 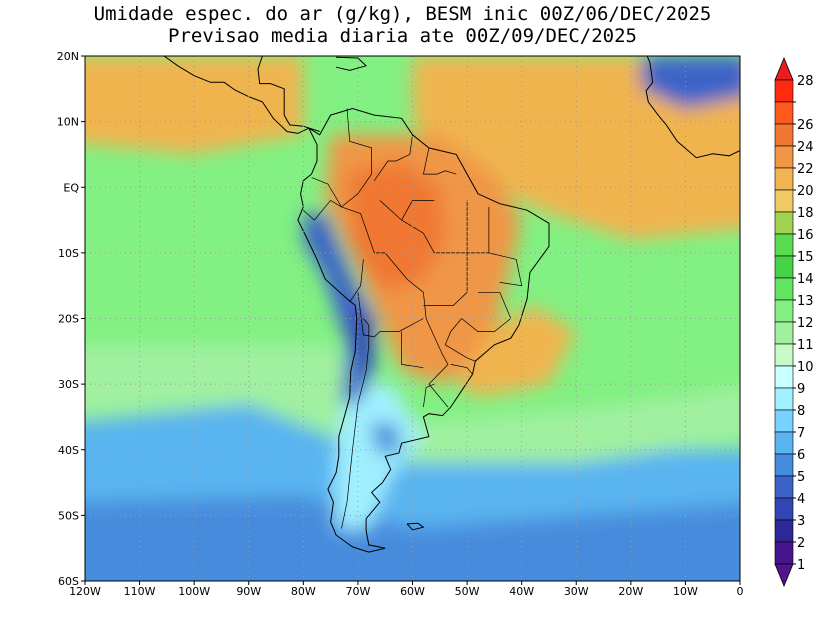 What do you see at coordinates (801, 477) in the screenshot?
I see `colorbar-label: 5` at bounding box center [801, 477].